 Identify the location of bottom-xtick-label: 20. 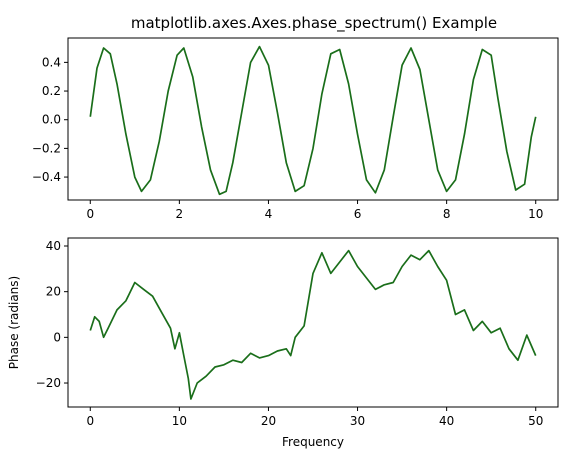
(268, 421).